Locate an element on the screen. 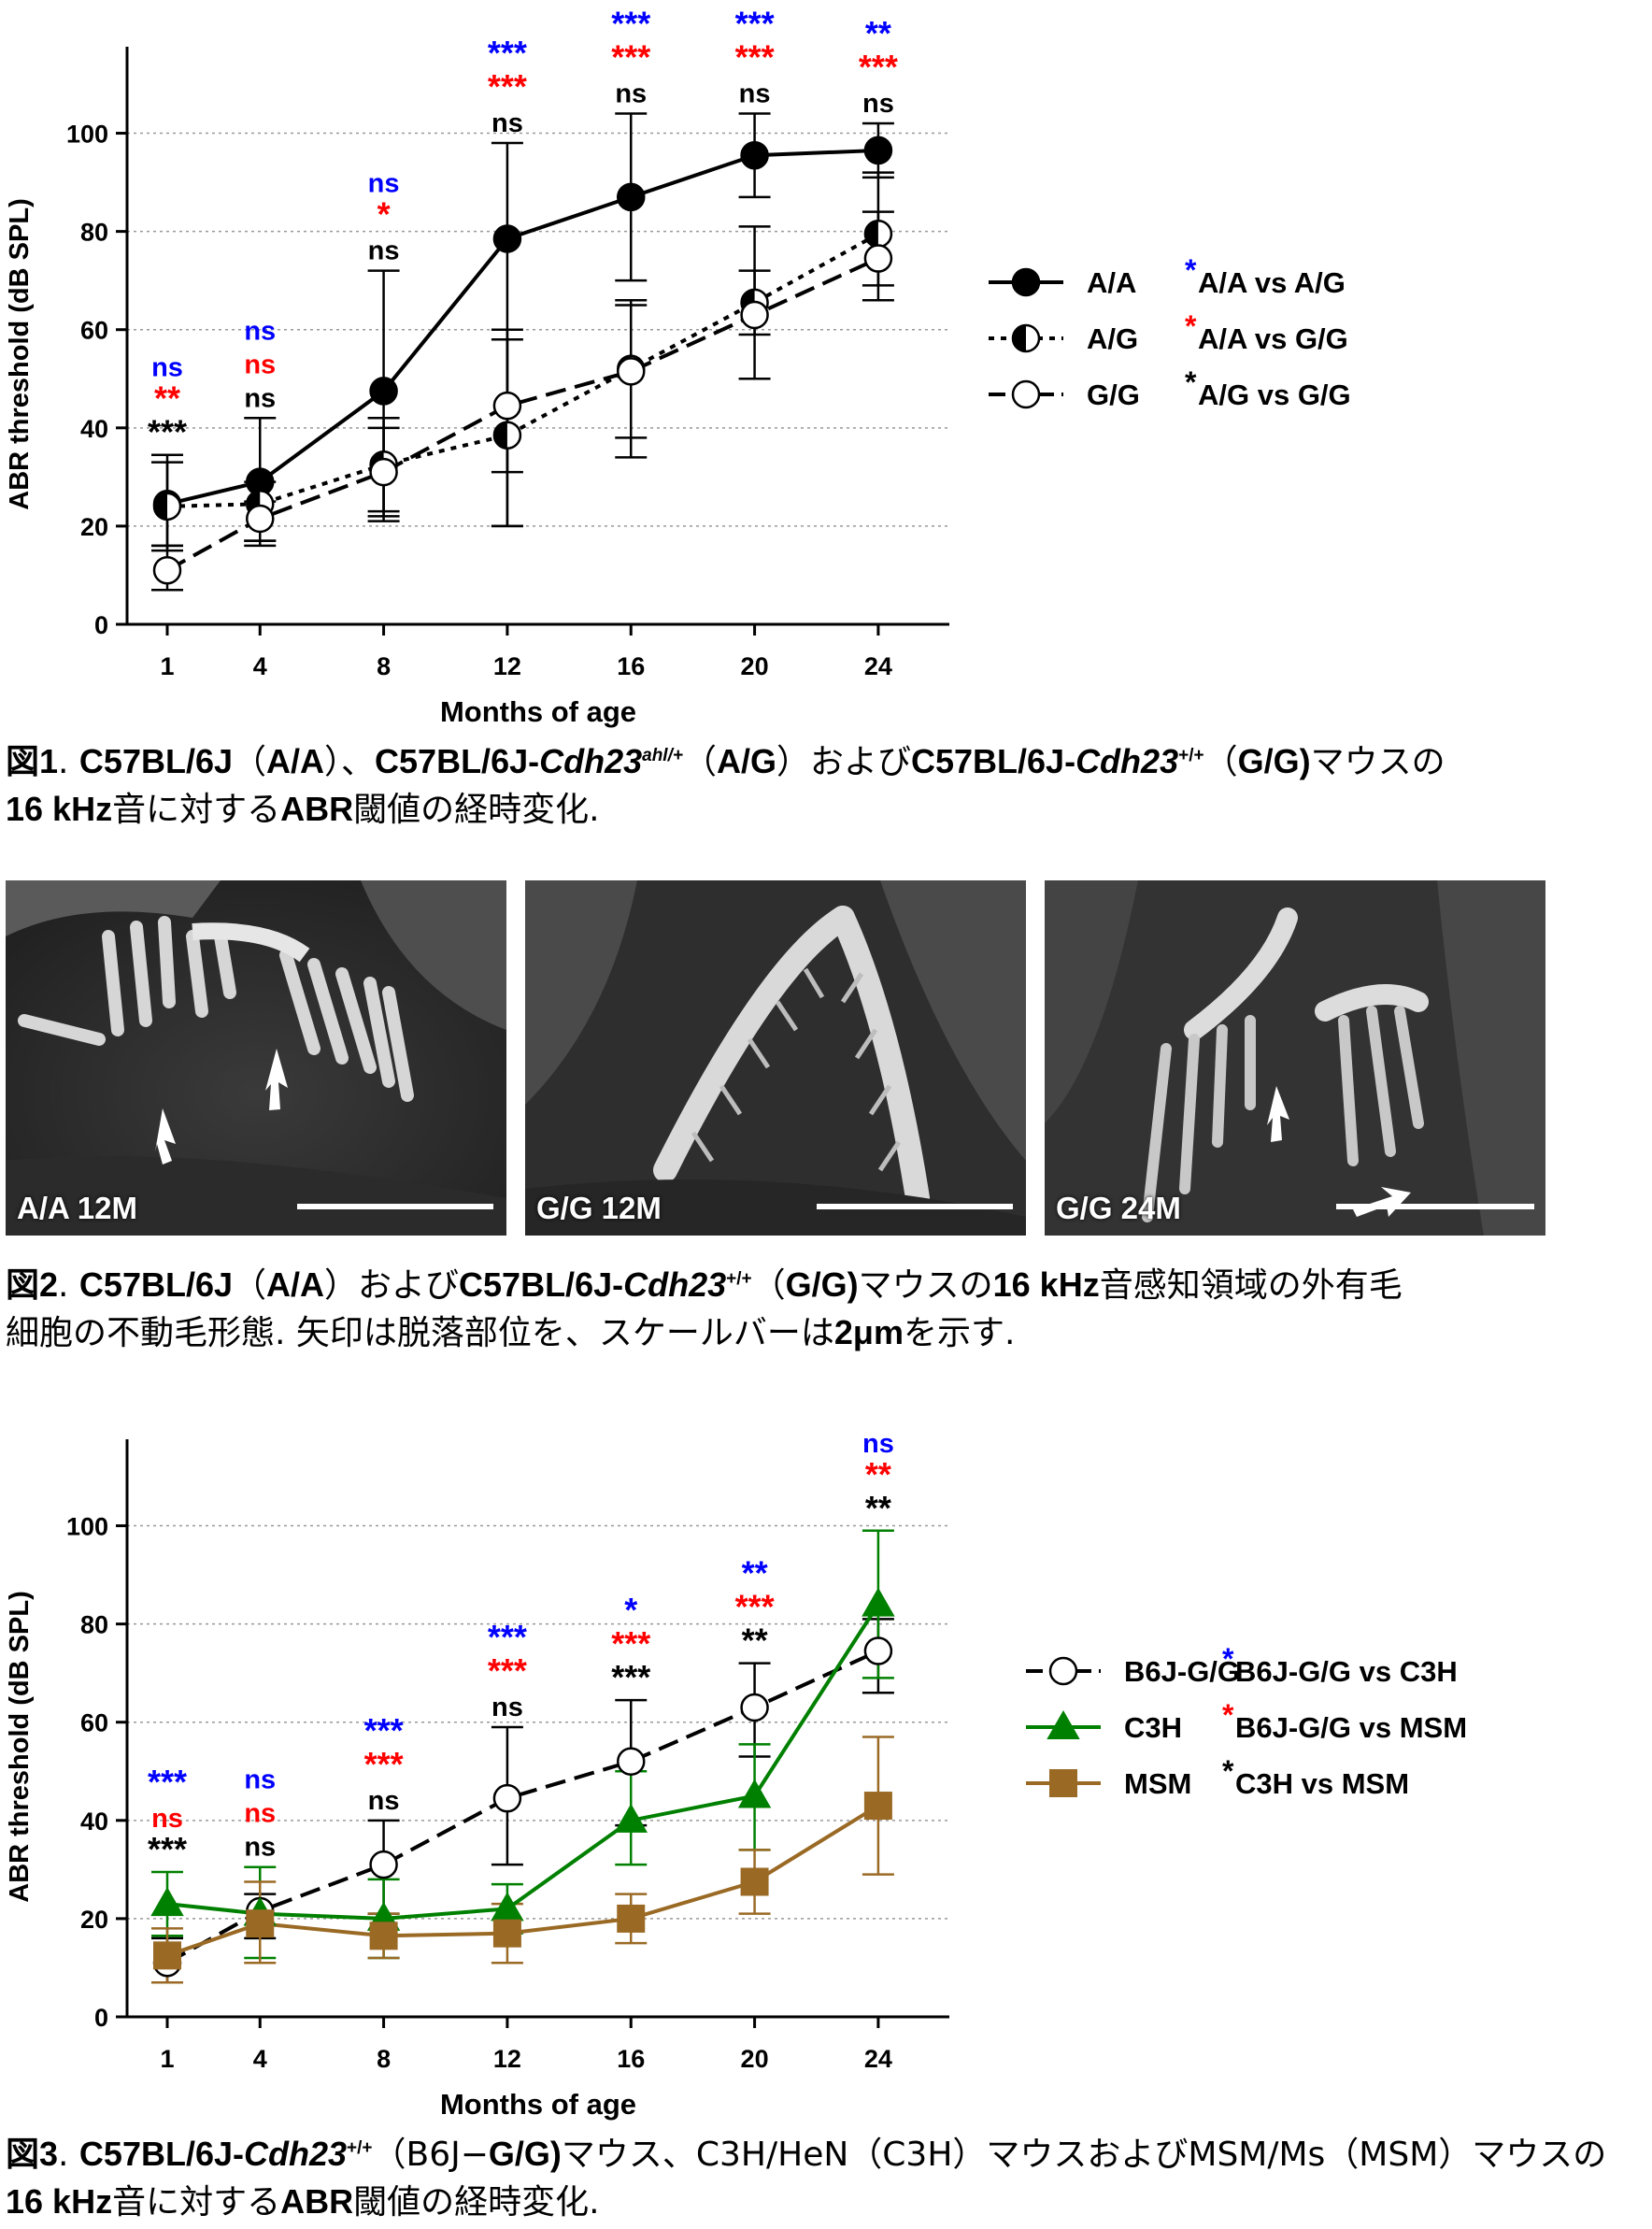 The height and width of the screenshot is (2229, 1652). legend-label: A/A is located at coordinates (1112, 282).